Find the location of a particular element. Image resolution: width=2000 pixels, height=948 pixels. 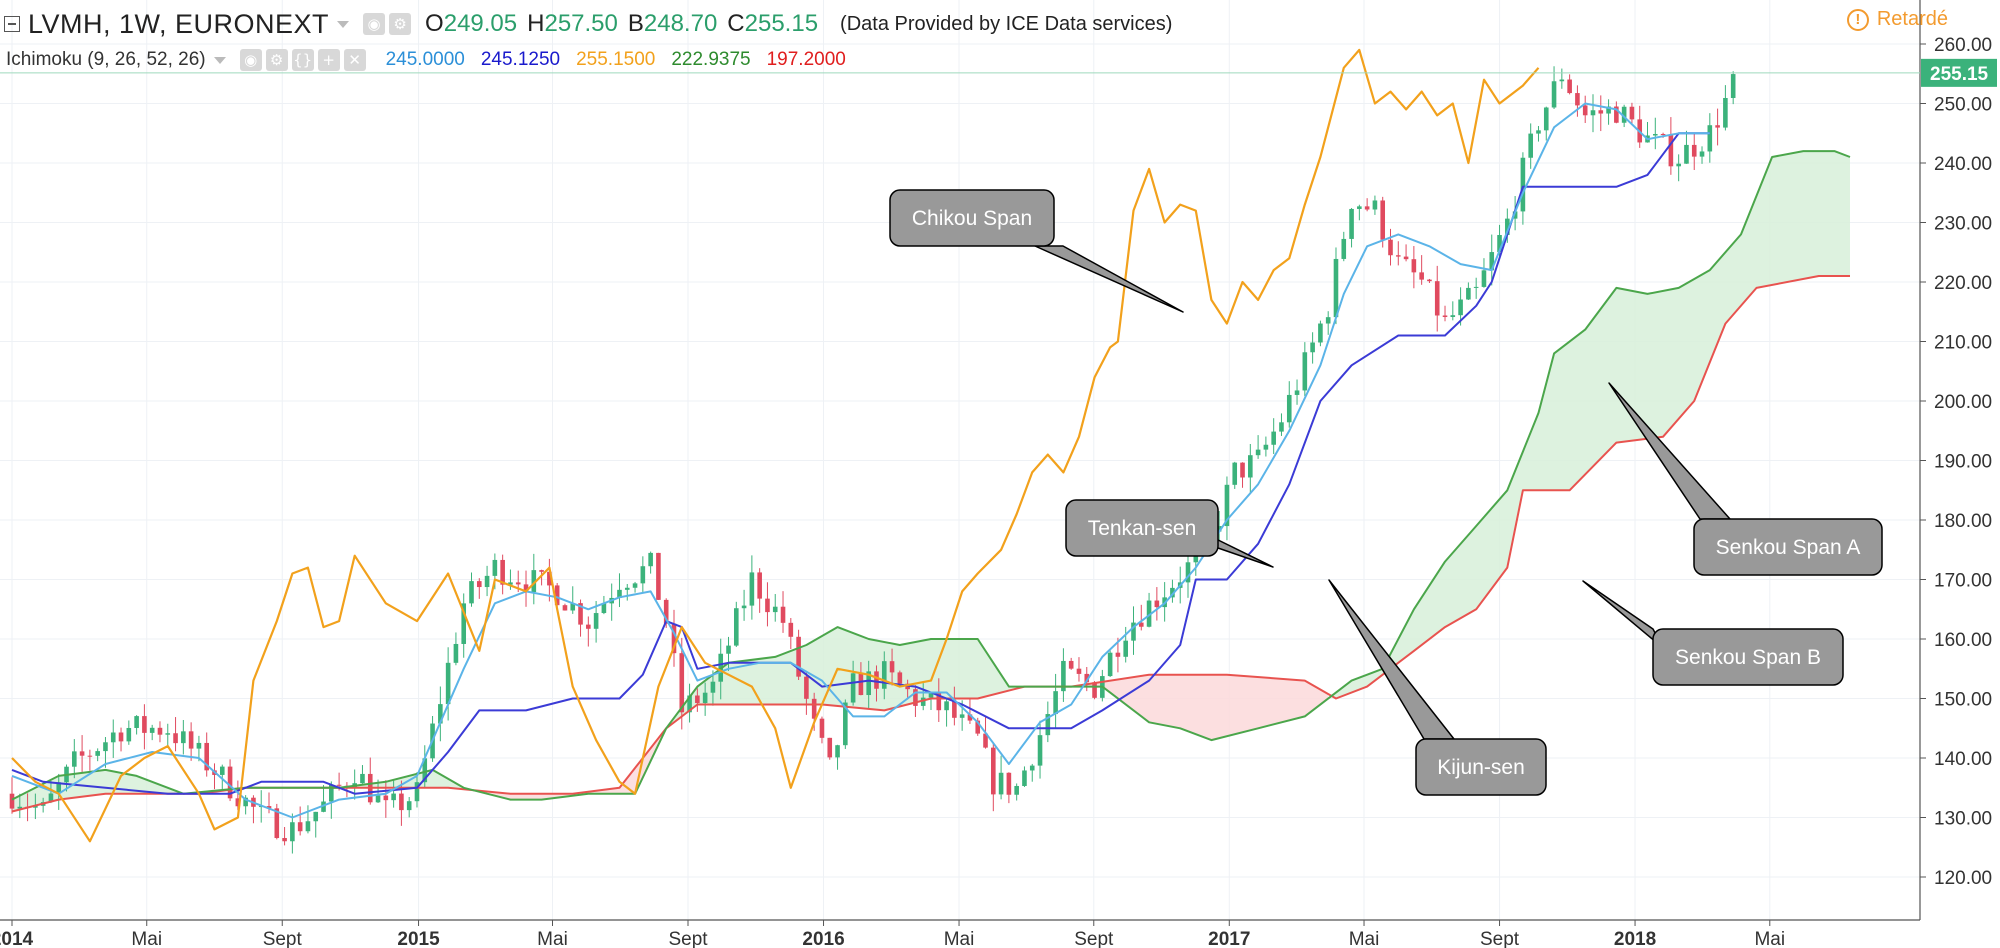

last-price-label: 255.15 is located at coordinates (1959, 74).